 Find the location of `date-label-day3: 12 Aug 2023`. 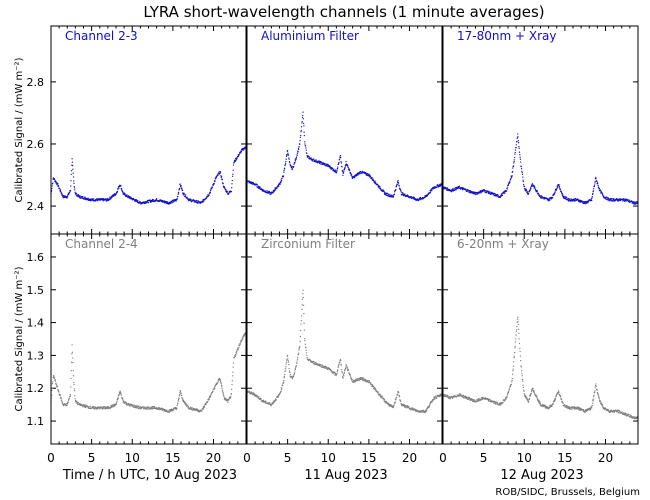

date-label-day3: 12 Aug 2023 is located at coordinates (541, 475).